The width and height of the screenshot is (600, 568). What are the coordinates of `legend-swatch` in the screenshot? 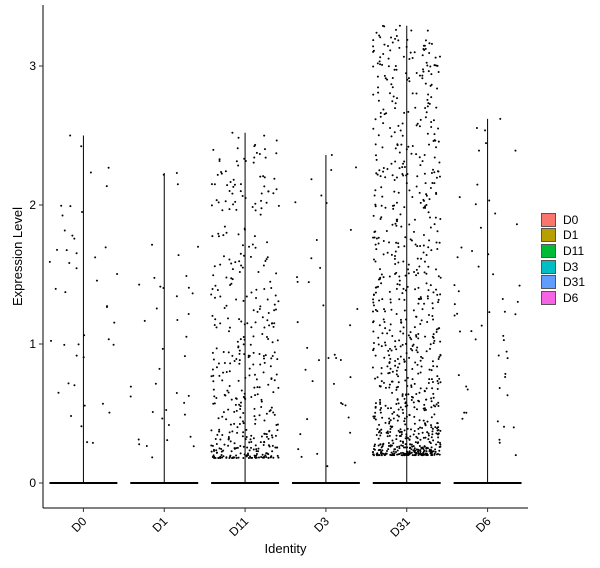 It's located at (548, 266).